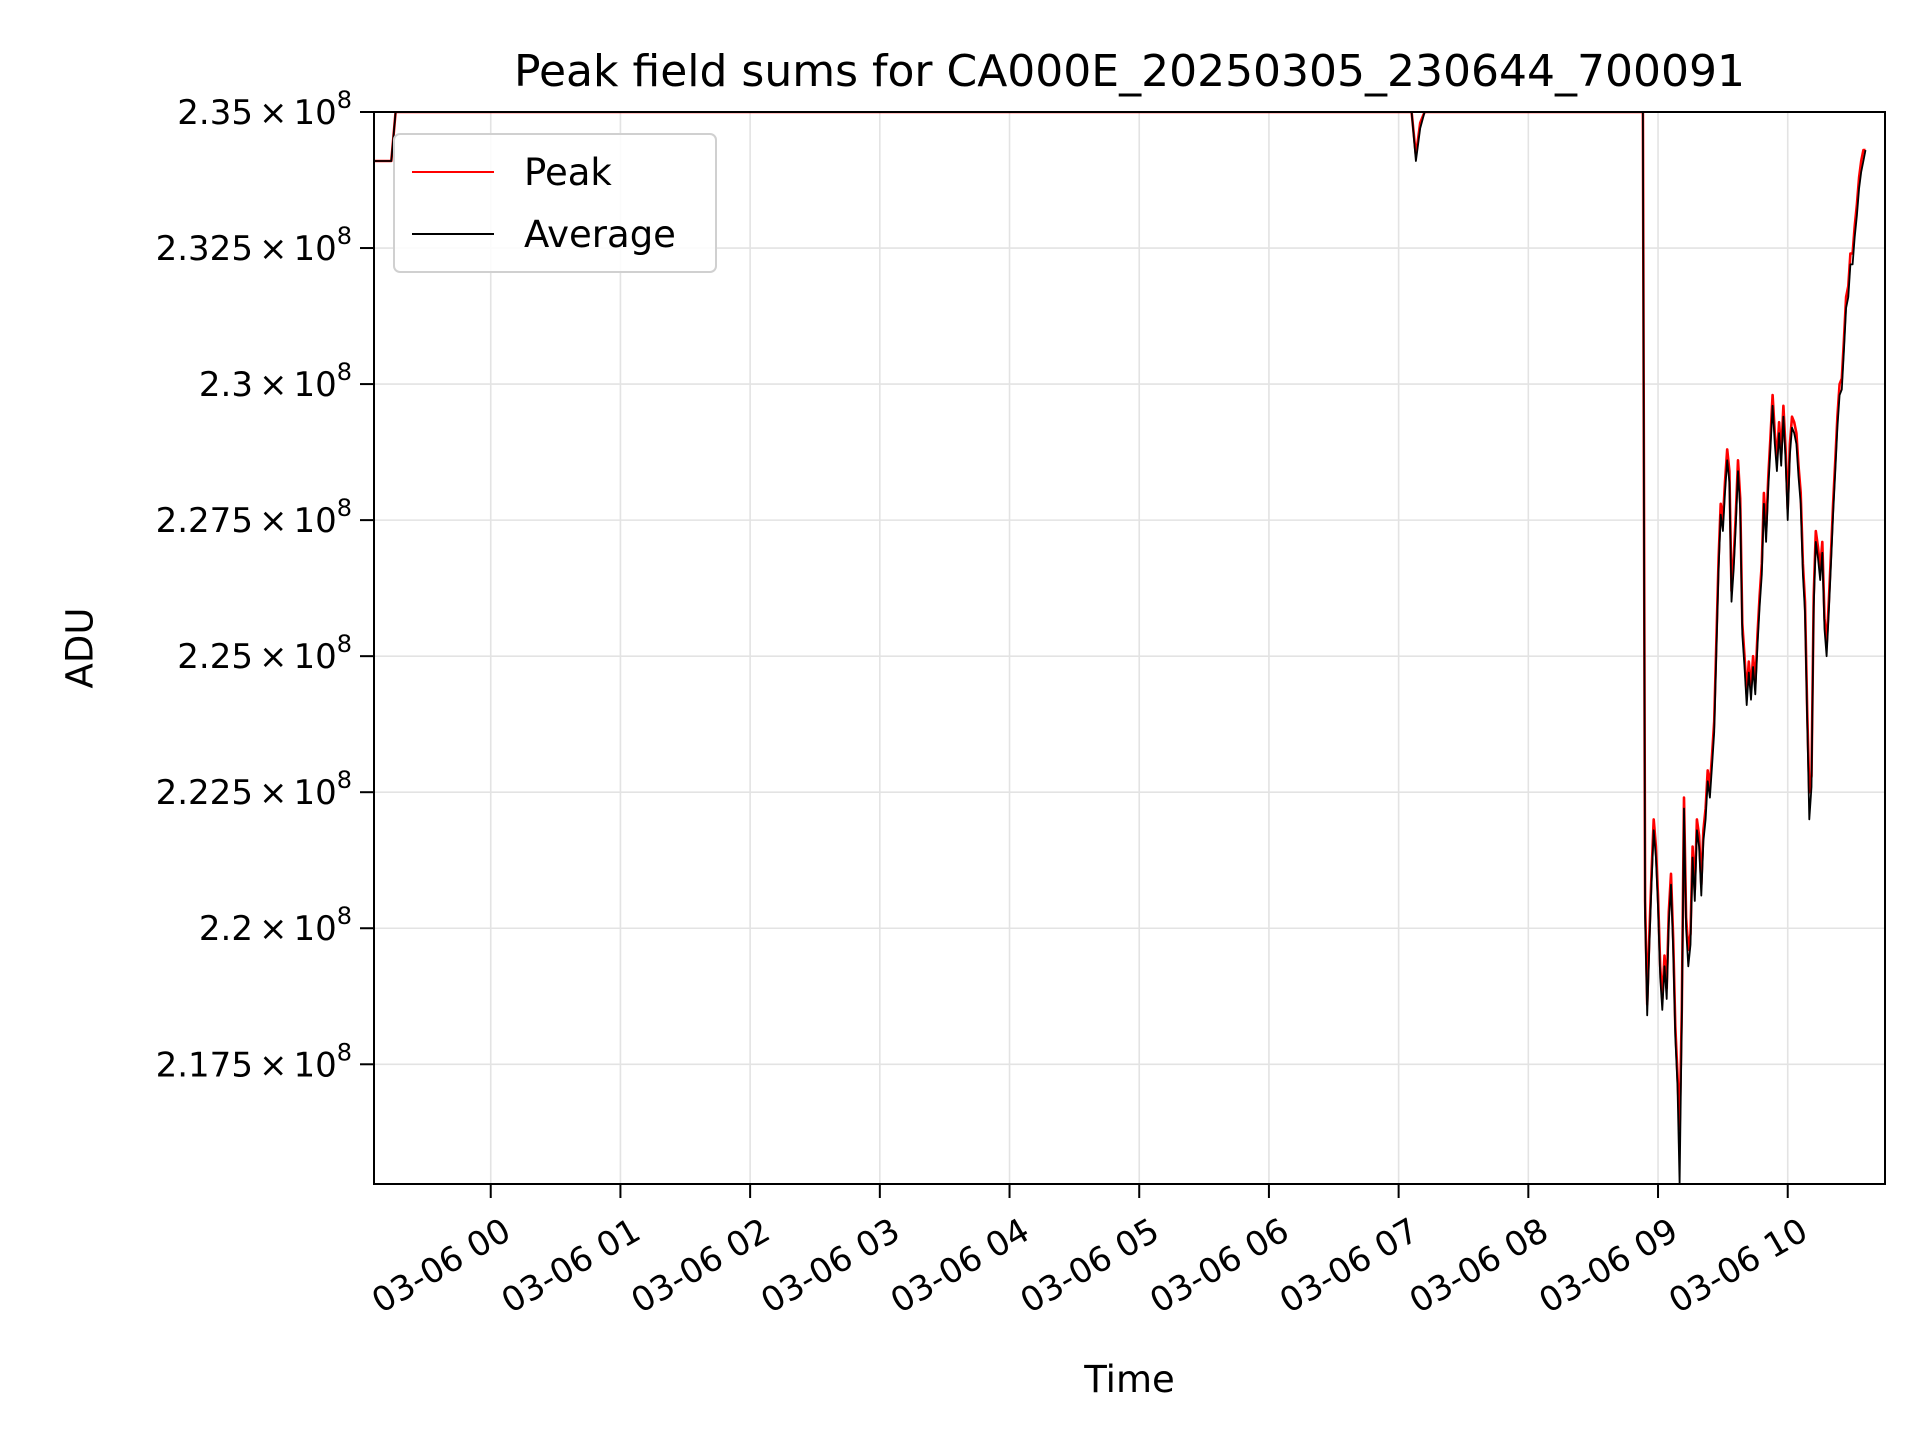 The height and width of the screenshot is (1440, 1920). I want to click on y-tick-label: 2.3 × 10⁸, so click(275, 381).